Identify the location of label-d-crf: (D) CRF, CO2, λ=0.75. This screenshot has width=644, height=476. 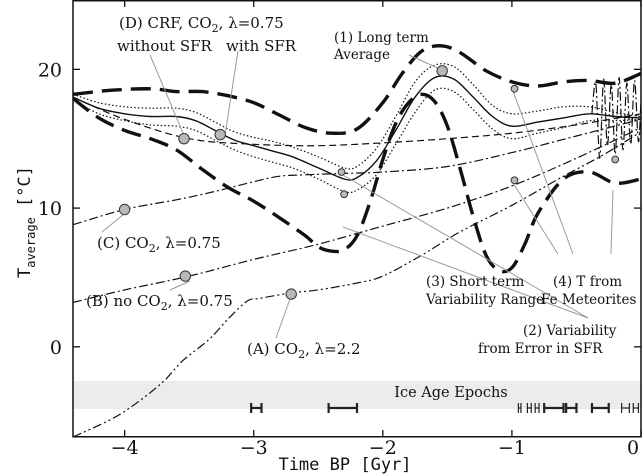
(201, 24).